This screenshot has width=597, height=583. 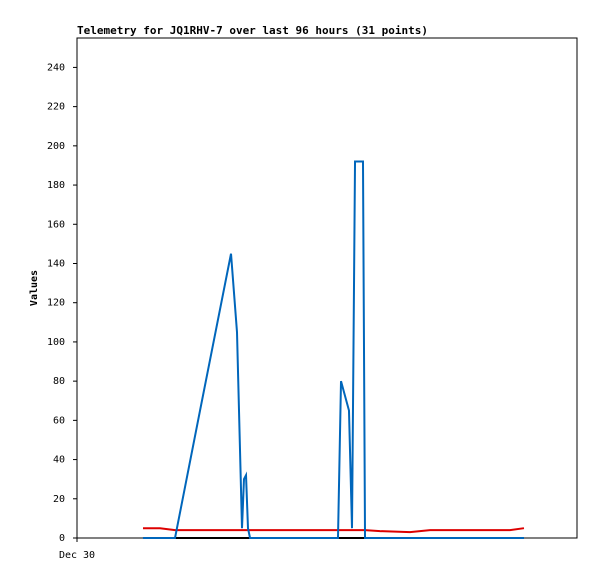 I want to click on y-tick-label: 100, so click(x=56, y=342).